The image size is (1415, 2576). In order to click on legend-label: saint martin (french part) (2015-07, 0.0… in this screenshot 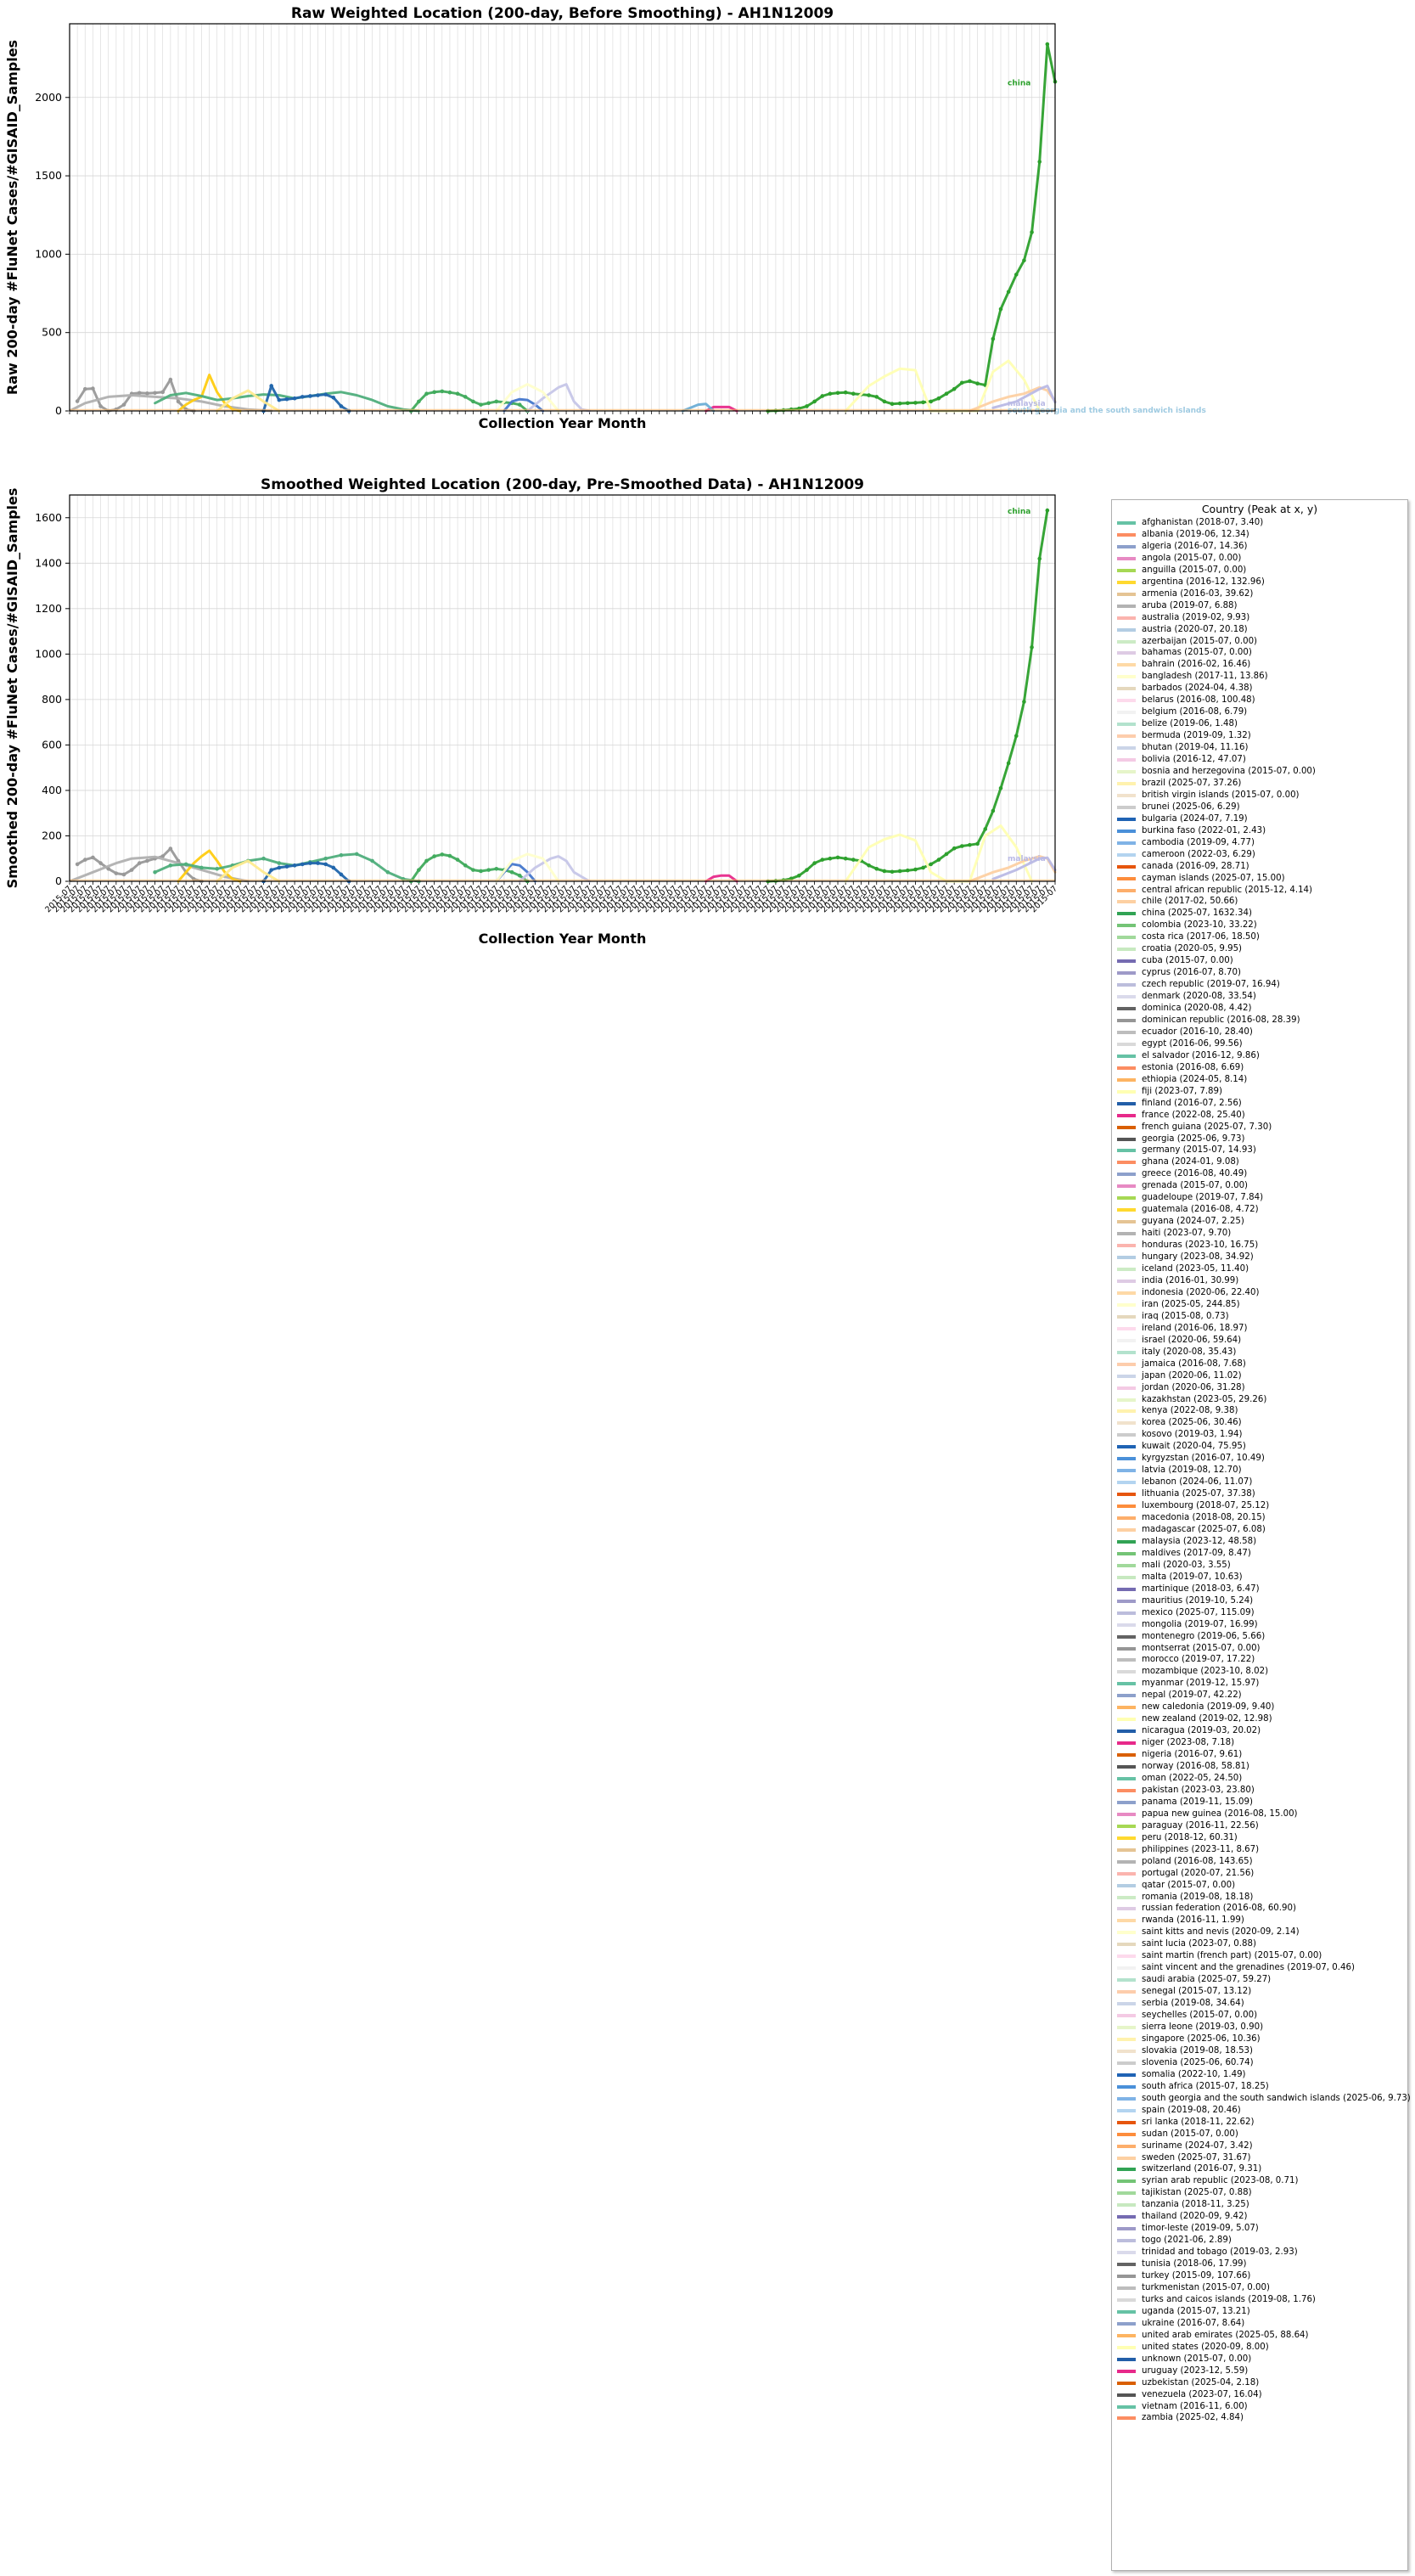, I will do `click(1232, 1956)`.